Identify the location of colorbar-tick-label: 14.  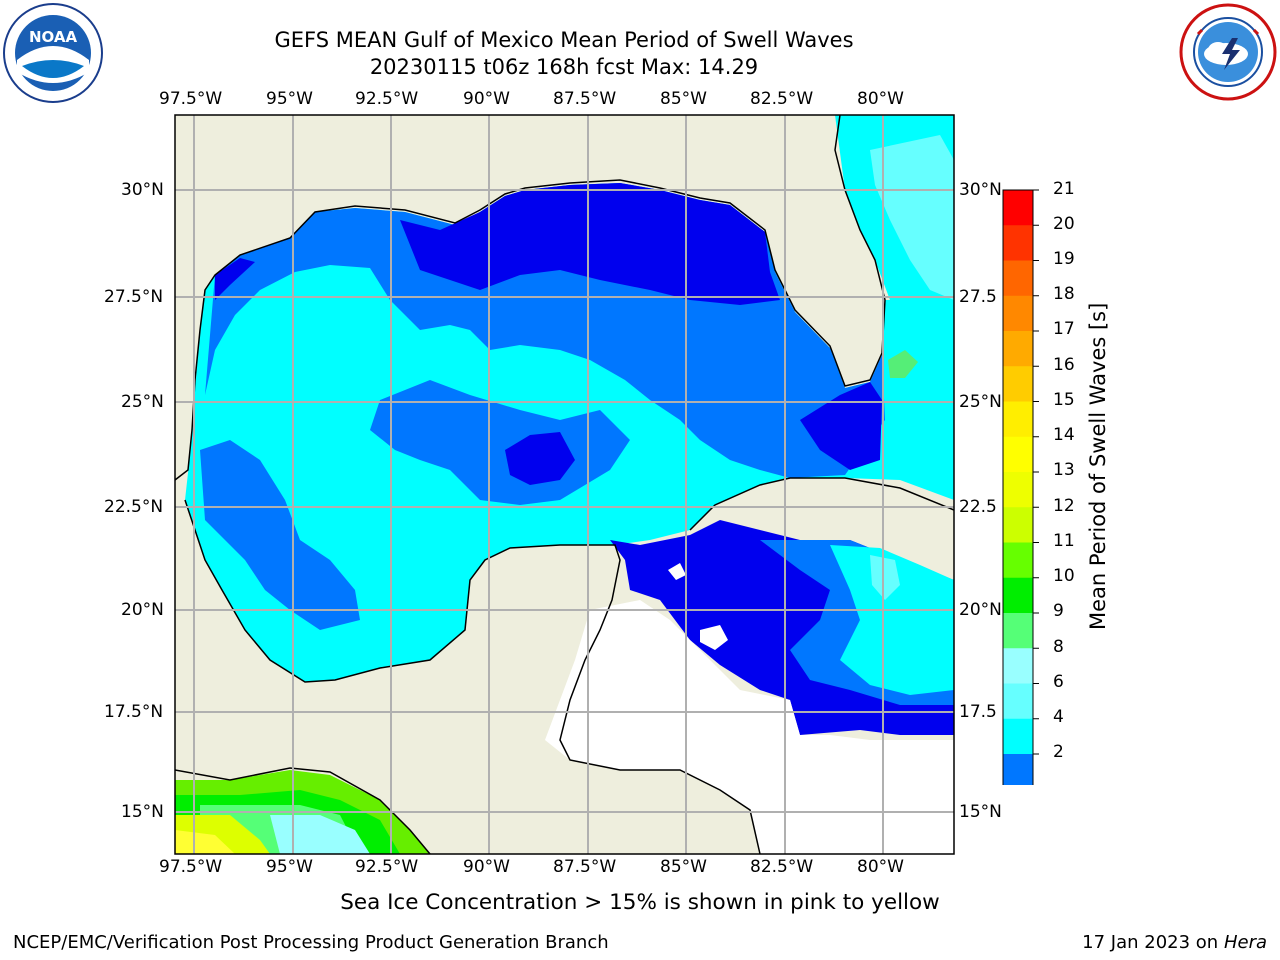
(1064, 435).